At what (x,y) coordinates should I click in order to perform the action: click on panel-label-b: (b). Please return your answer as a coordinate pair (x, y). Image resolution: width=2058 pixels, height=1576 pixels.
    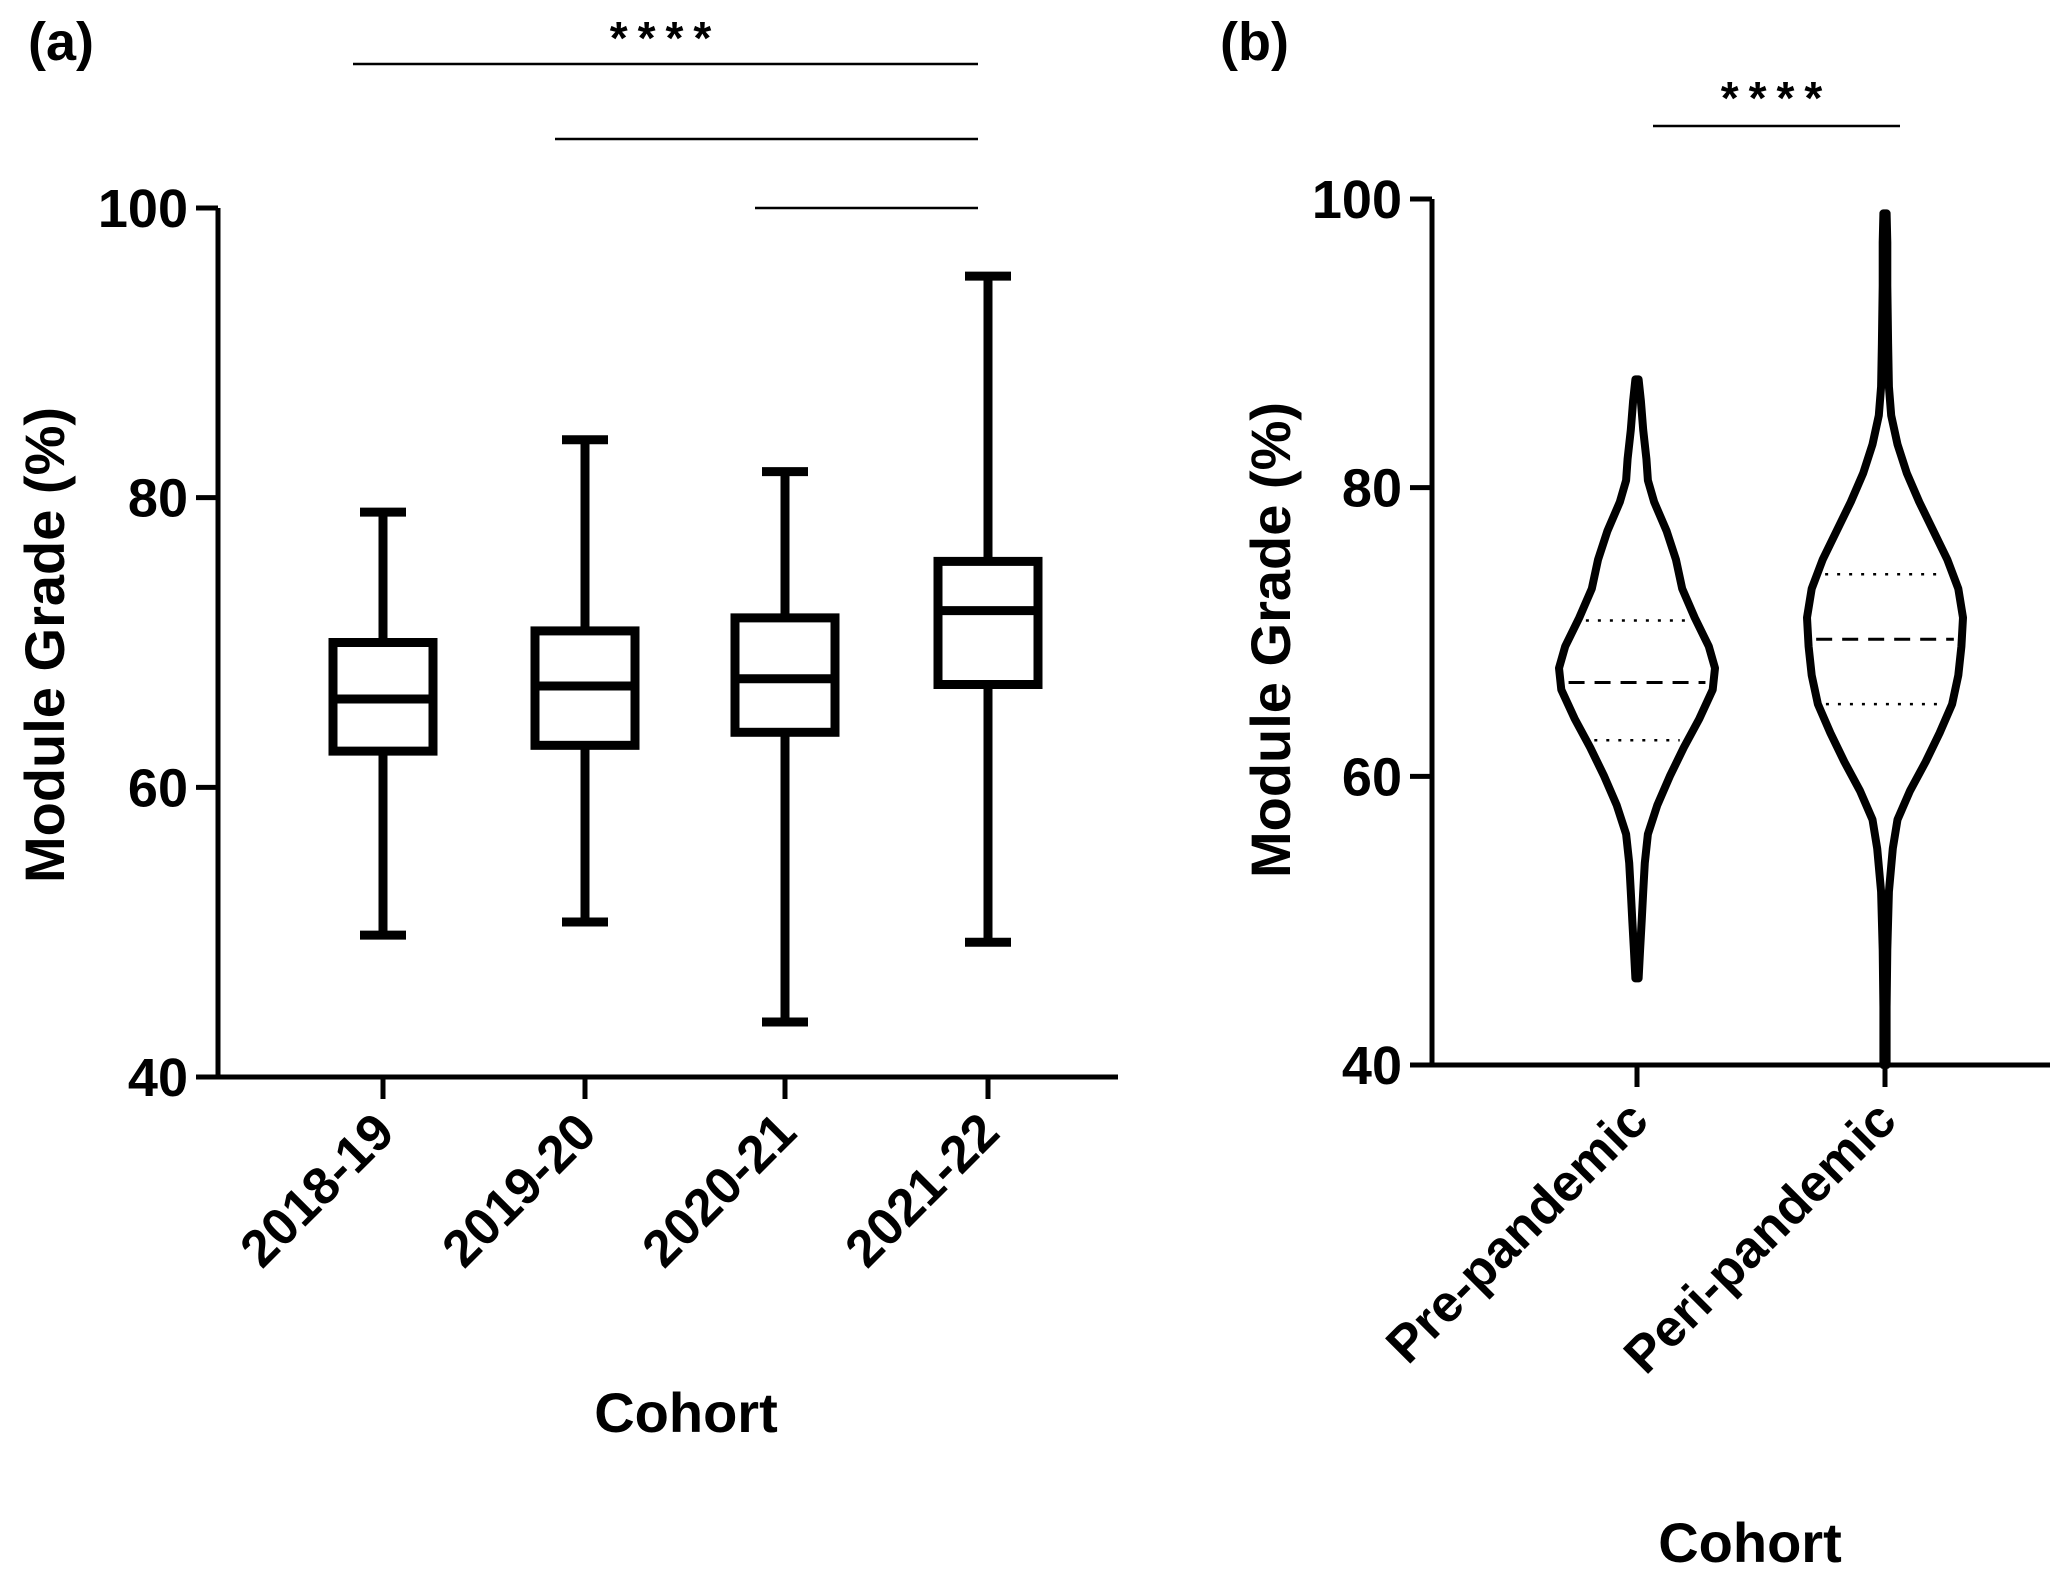
    Looking at the image, I should click on (1254, 42).